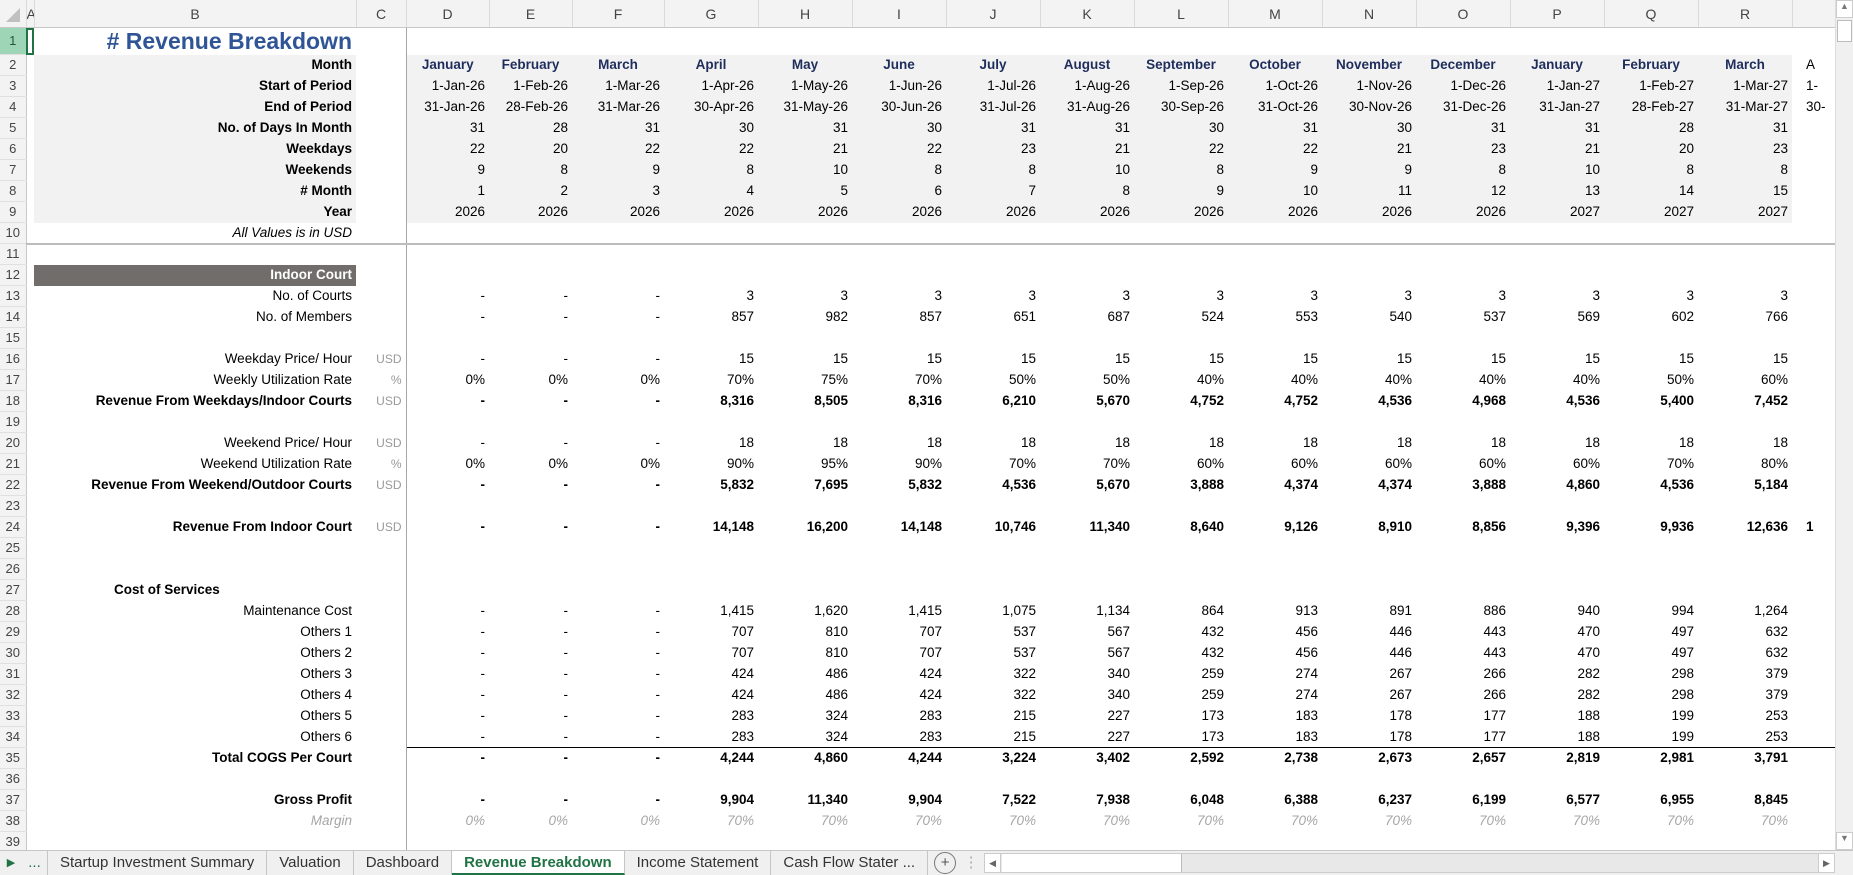  I want to click on value-cell: 1-Mar-26, so click(618, 86).